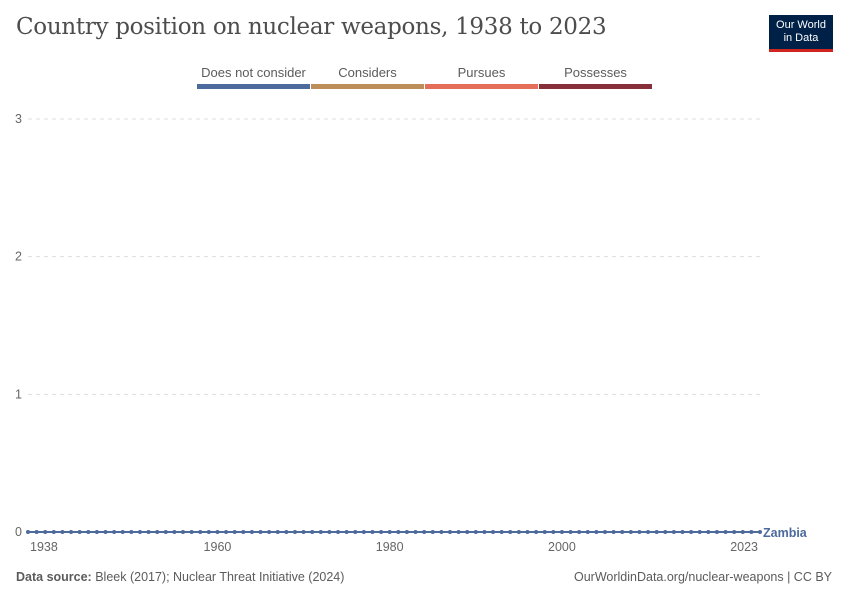 This screenshot has height=600, width=850. I want to click on y-tick-label: 2, so click(18, 257).